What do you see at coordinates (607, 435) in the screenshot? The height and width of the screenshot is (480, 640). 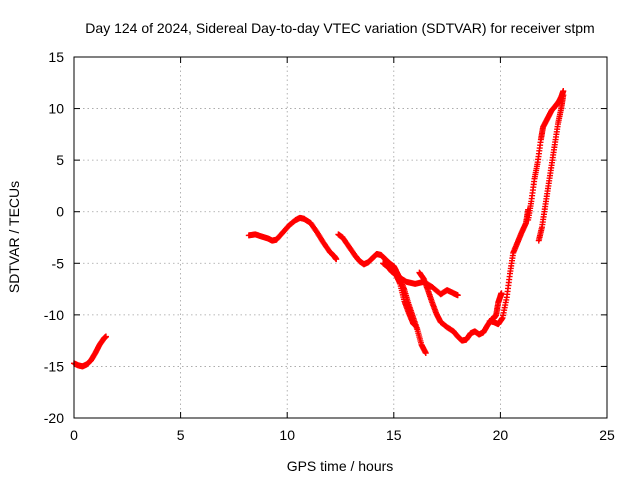 I see `x-tick-label: 25` at bounding box center [607, 435].